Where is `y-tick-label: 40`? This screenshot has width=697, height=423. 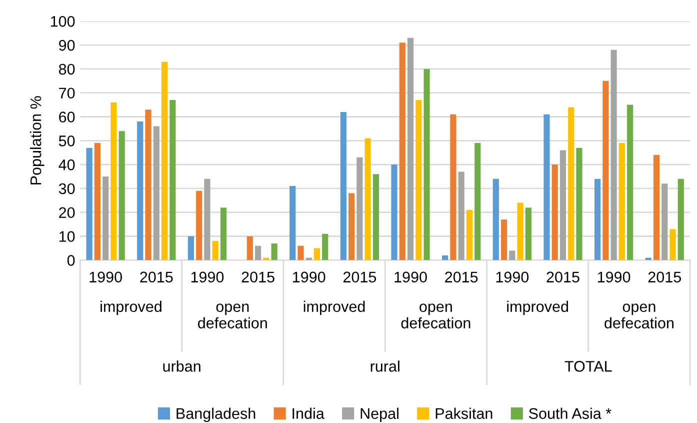
y-tick-label: 40 is located at coordinates (66, 164).